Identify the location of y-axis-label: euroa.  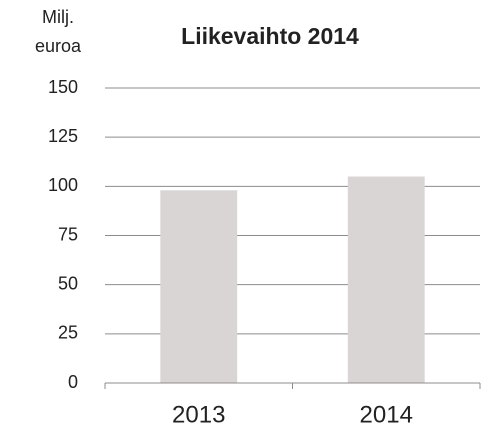
(58, 46).